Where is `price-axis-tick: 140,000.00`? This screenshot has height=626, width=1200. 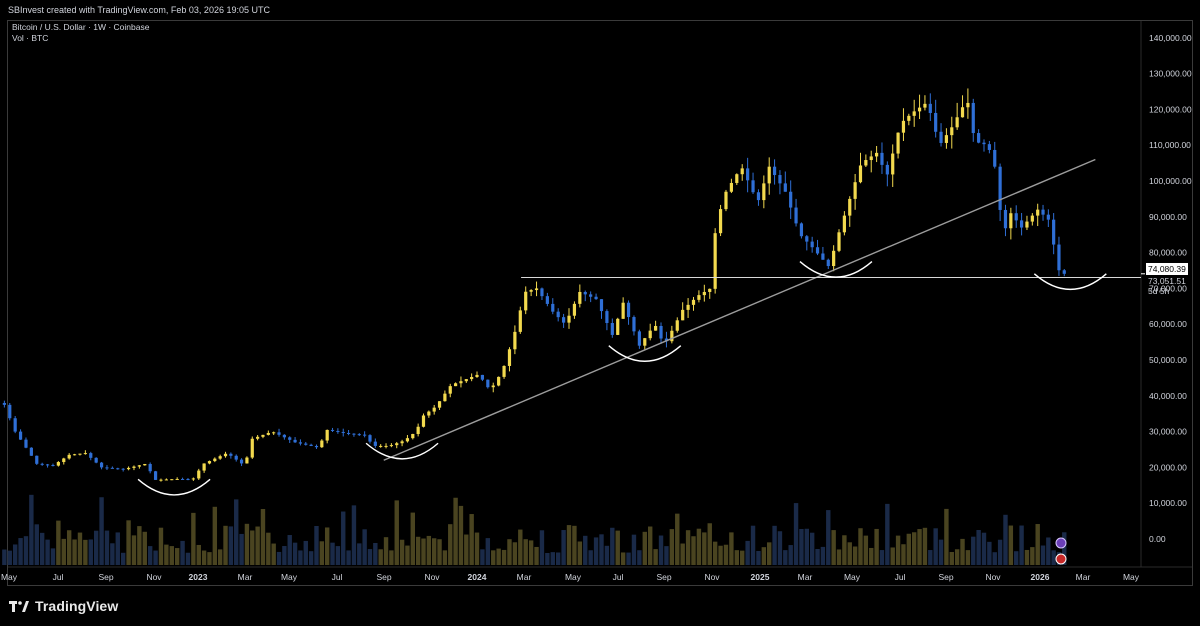 price-axis-tick: 140,000.00 is located at coordinates (1170, 38).